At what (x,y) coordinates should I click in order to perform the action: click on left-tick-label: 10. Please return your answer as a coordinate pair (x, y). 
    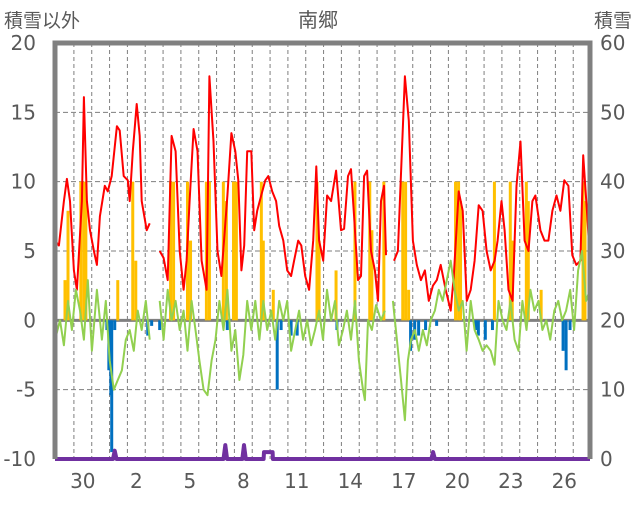
    Looking at the image, I should click on (23, 182).